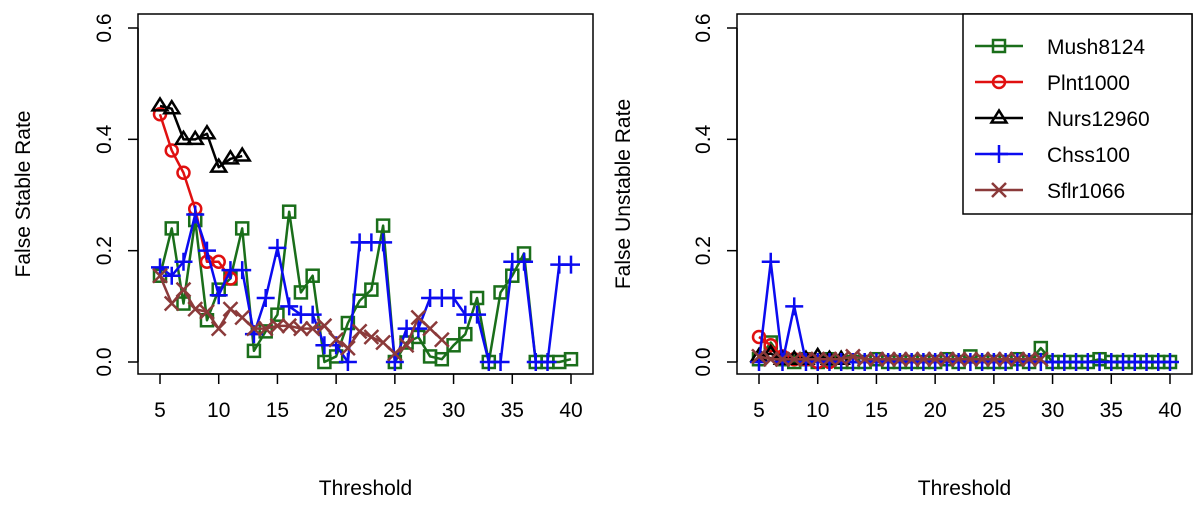 The image size is (1200, 511). Describe the element at coordinates (368, 397) in the screenshot. I see `x-axis: 5 10 15 20 25 30 35 40` at that location.